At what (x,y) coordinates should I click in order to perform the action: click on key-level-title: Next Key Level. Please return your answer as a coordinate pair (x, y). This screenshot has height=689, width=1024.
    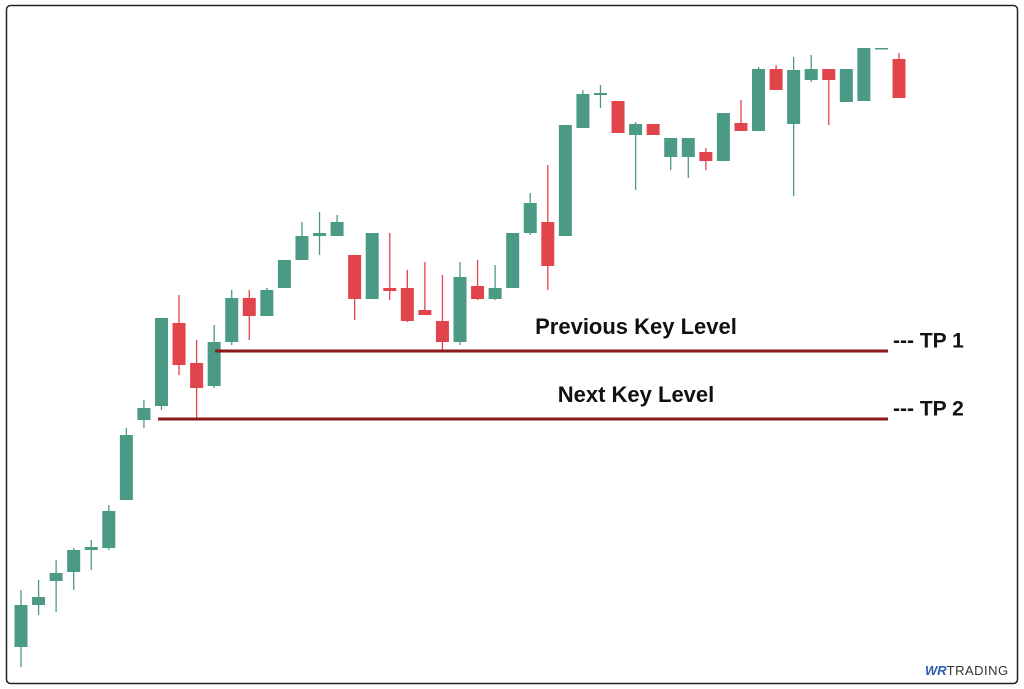
    Looking at the image, I should click on (636, 394).